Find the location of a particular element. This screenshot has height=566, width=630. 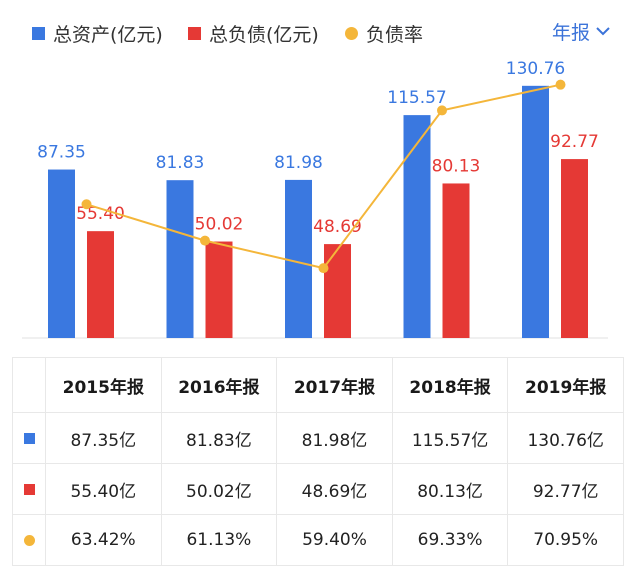

legend-label-ratio: 负债率 is located at coordinates (395, 35).